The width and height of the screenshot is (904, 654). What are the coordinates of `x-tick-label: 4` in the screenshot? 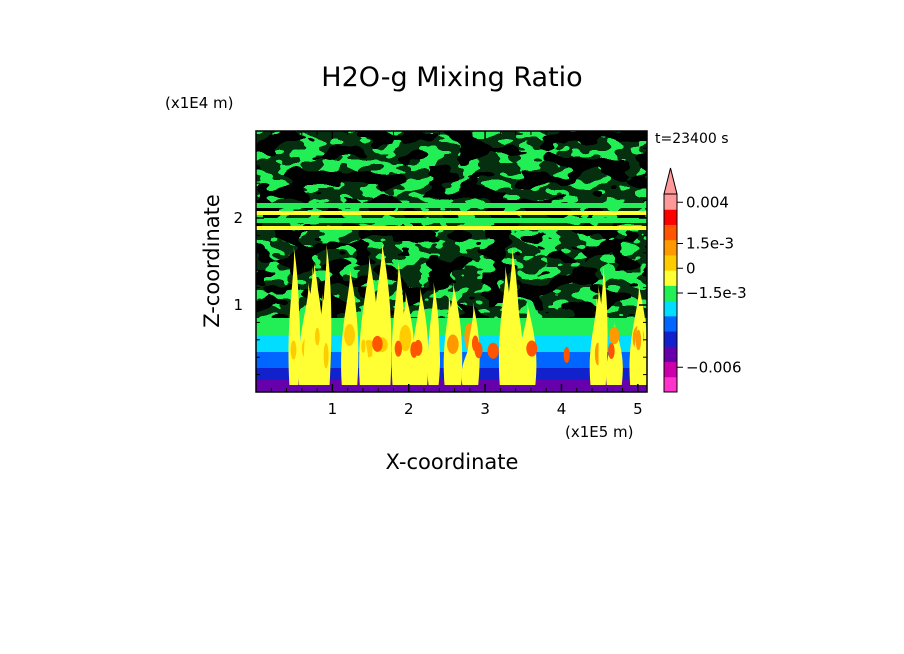 It's located at (562, 409).